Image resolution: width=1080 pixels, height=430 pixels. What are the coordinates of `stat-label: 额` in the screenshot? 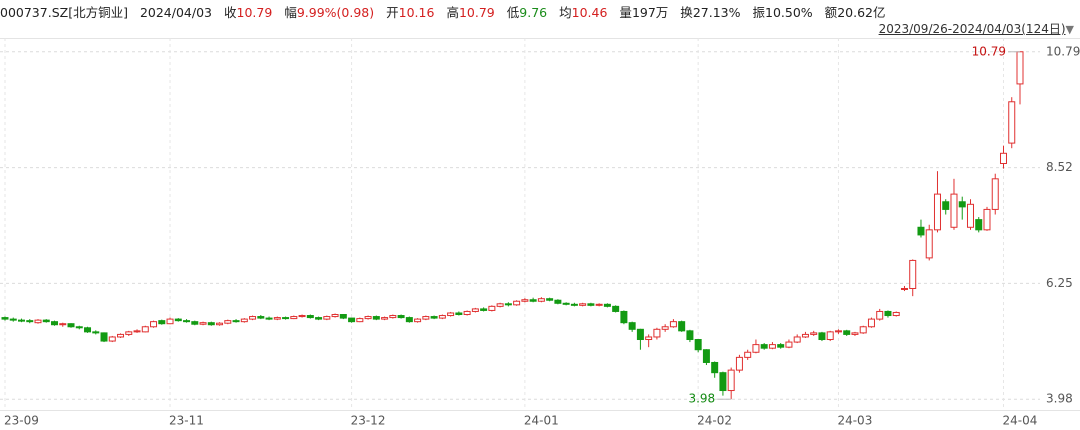 It's located at (831, 12).